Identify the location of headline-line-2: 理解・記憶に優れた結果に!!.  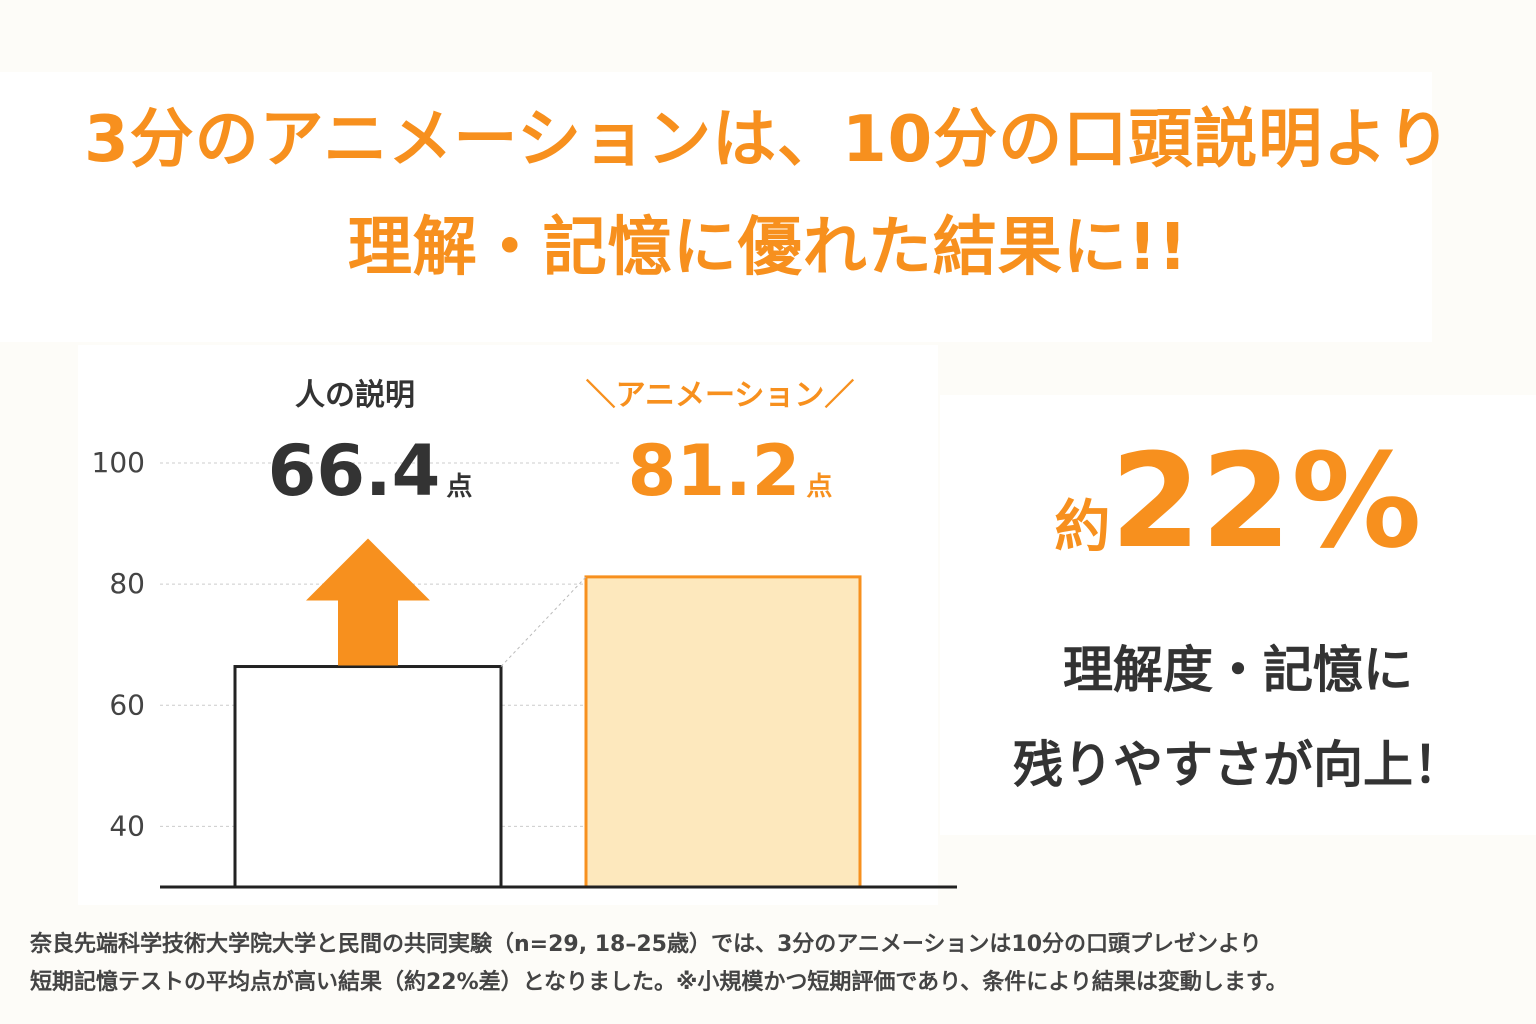
(768, 248).